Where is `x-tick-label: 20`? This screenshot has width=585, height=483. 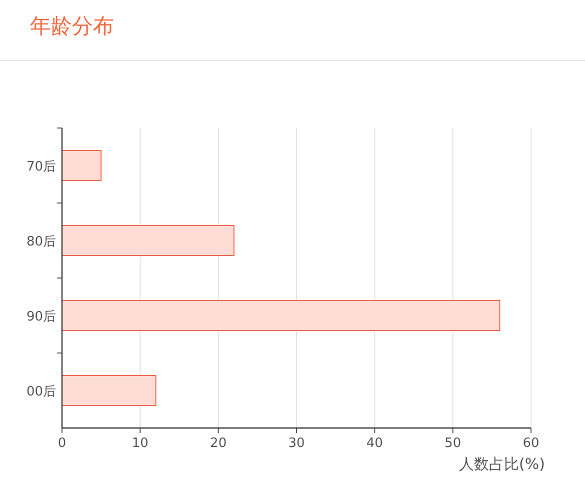
x-tick-label: 20 is located at coordinates (218, 443).